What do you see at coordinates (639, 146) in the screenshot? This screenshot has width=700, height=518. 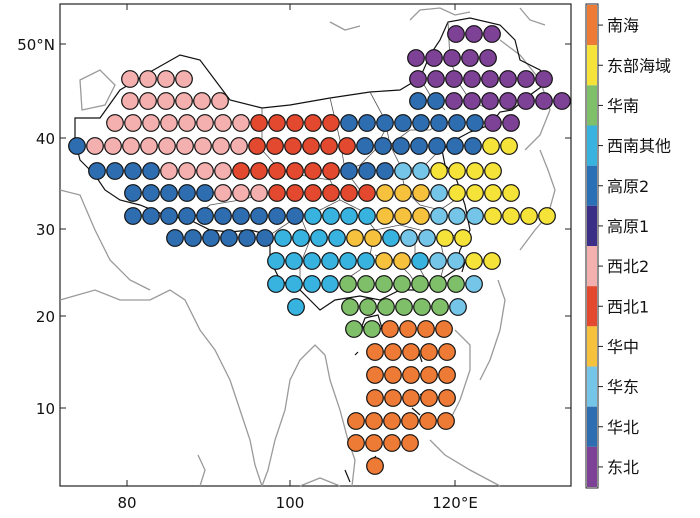 I see `legend-label-3: 西南其他` at bounding box center [639, 146].